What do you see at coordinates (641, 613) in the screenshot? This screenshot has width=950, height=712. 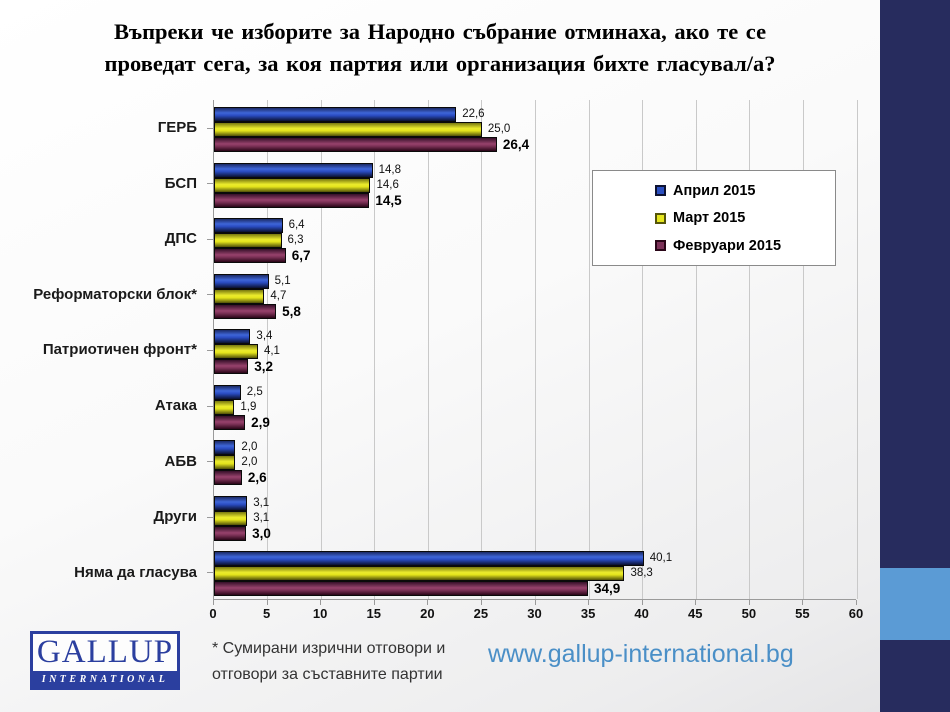 I see `x-axis-tick-label: 40` at bounding box center [641, 613].